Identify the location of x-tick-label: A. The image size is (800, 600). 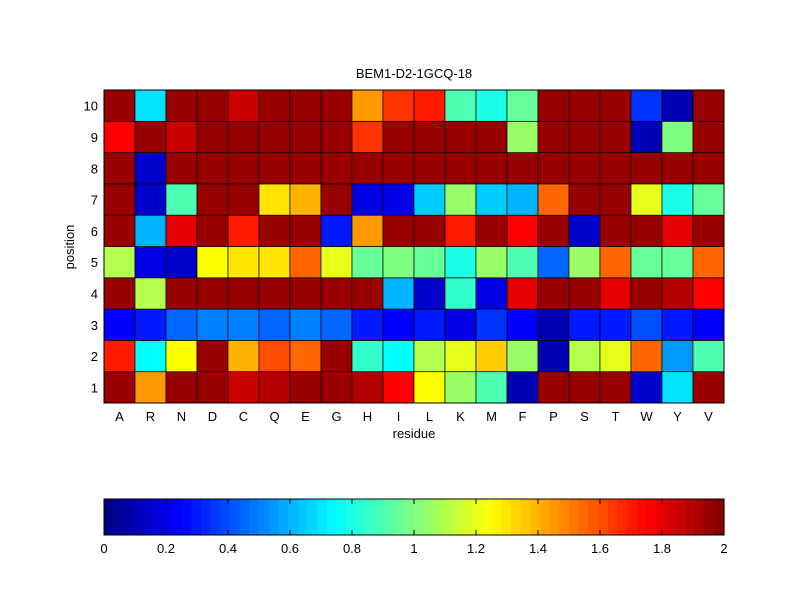
(119, 416).